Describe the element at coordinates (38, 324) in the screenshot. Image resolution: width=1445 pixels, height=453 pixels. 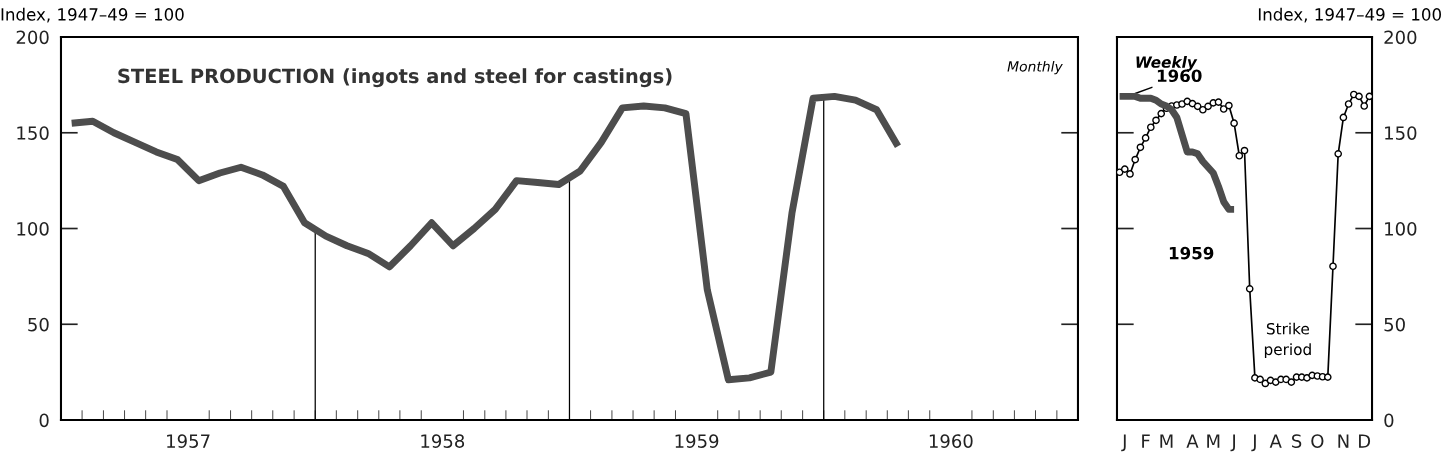
I see `y-tick-label: 50` at that location.